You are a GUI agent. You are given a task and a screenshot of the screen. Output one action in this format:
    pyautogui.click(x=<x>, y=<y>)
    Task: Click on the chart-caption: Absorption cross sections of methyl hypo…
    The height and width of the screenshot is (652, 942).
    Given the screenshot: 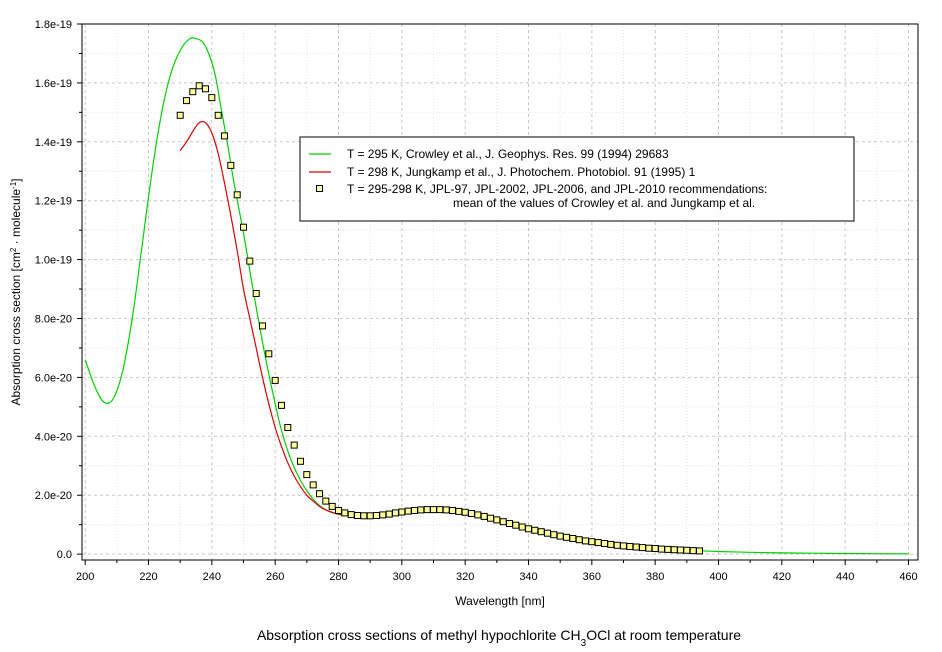 What is the action you would take?
    pyautogui.click(x=499, y=638)
    